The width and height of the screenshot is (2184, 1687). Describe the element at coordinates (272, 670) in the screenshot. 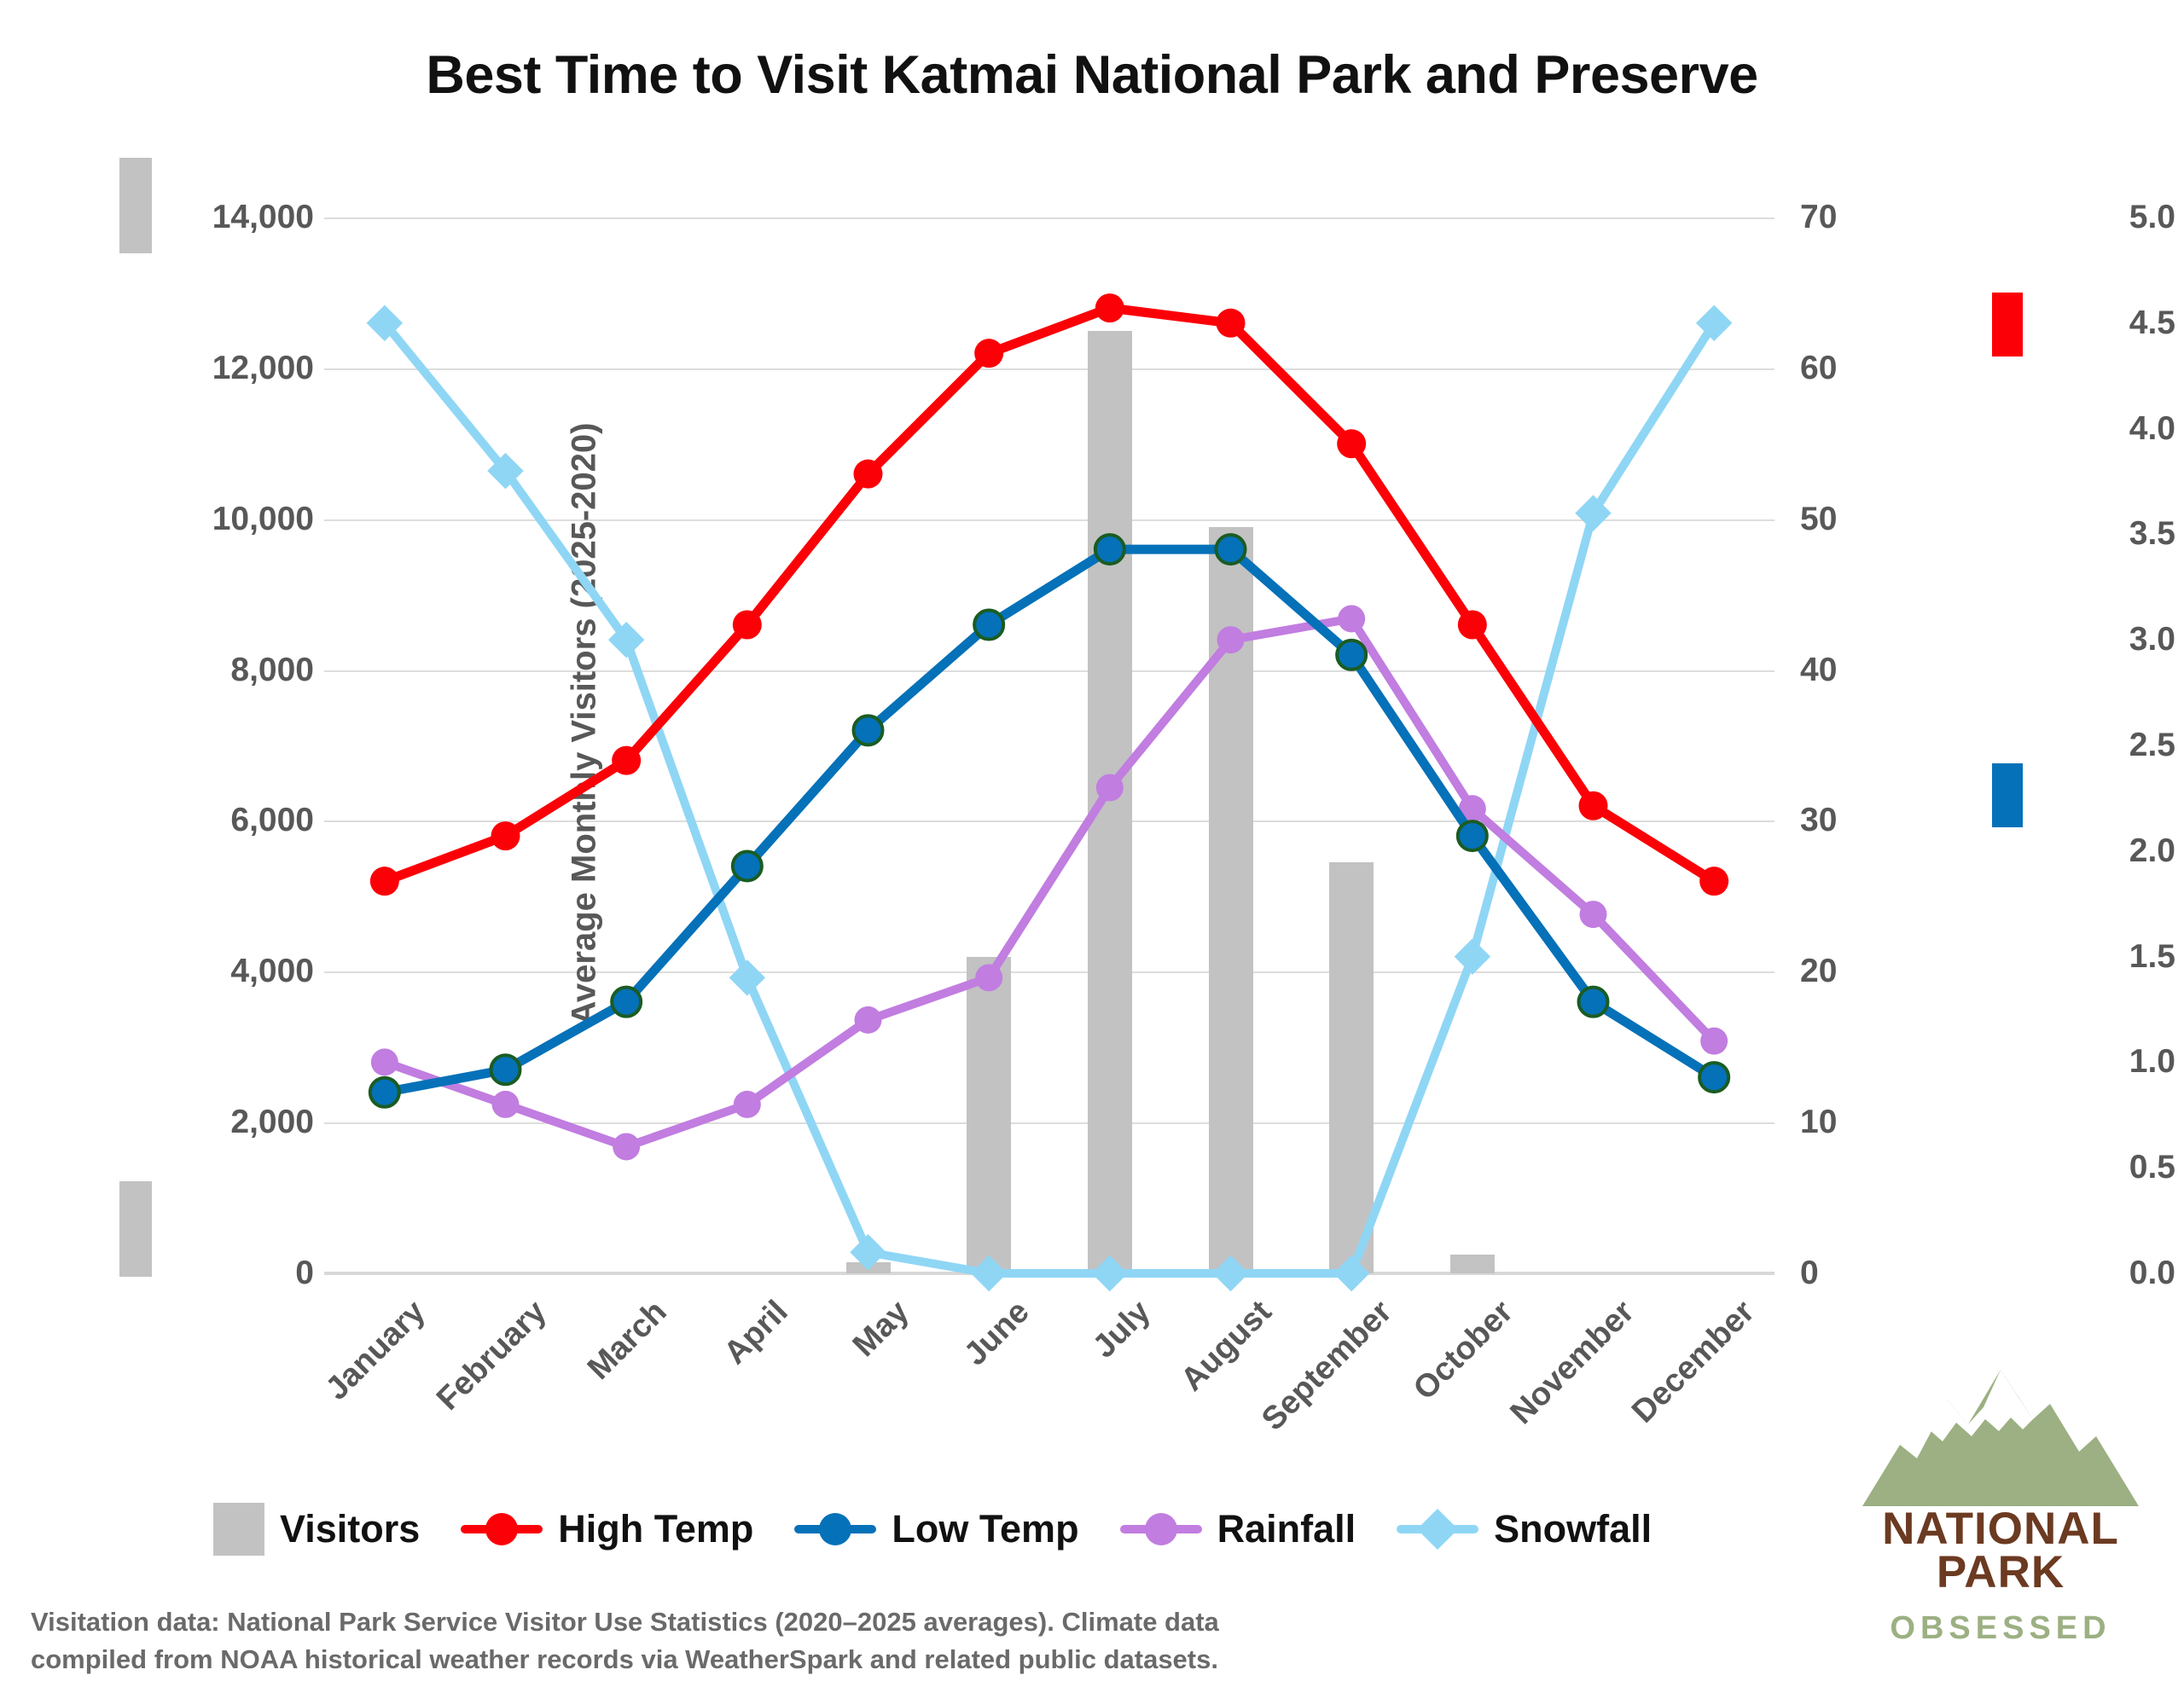

I see `y-tick-visitors: 8,000` at that location.